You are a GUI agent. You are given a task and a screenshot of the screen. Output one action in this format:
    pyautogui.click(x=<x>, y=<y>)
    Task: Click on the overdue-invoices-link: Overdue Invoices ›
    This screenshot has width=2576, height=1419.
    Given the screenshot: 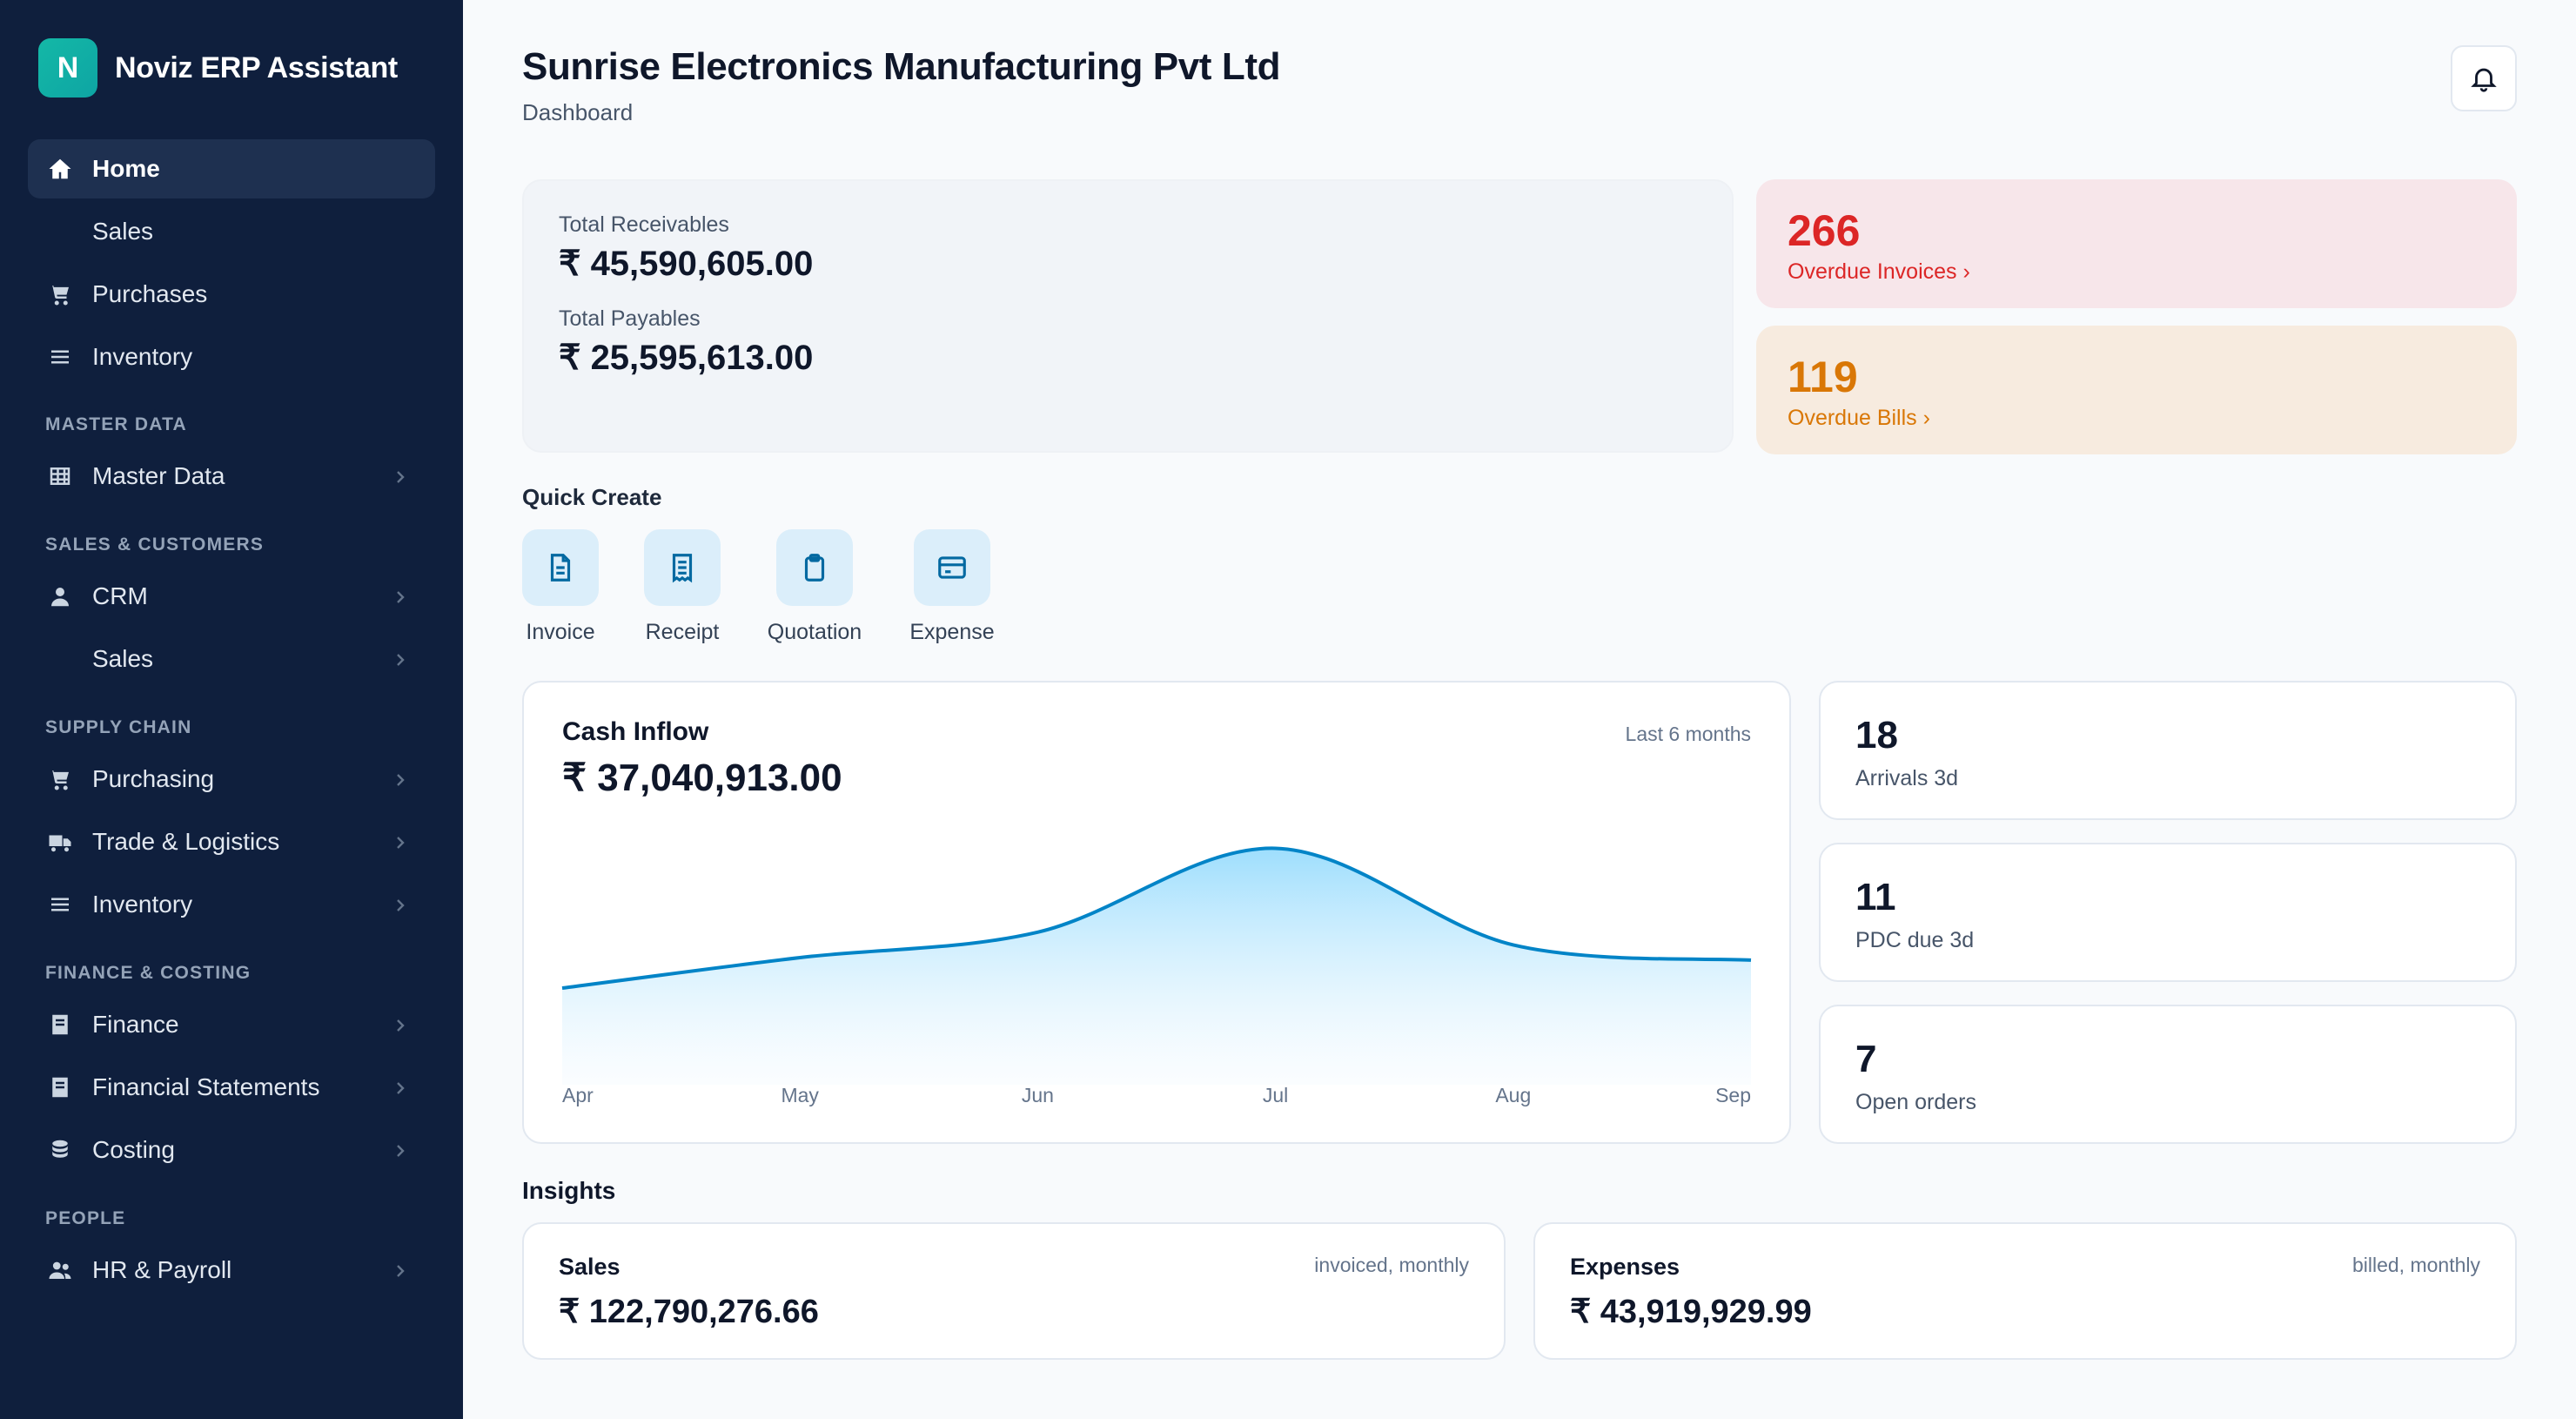 What is the action you would take?
    pyautogui.click(x=1879, y=271)
    